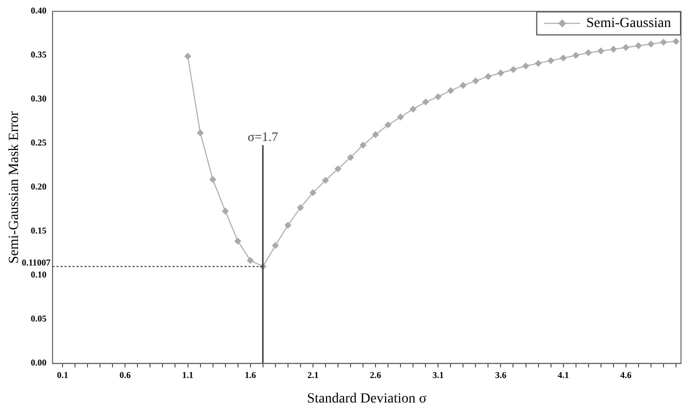 The width and height of the screenshot is (685, 413). I want to click on x-tick-label: 3.1, so click(438, 375).